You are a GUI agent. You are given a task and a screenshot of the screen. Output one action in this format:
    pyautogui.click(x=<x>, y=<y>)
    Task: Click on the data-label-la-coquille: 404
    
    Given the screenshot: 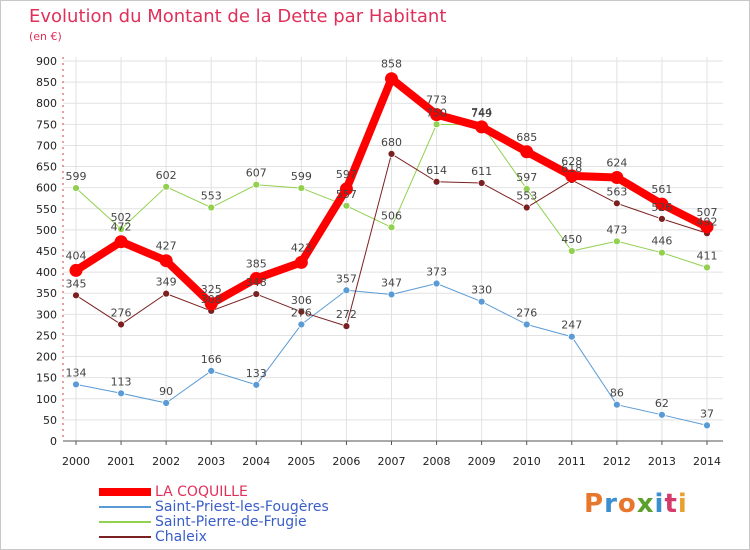 What is the action you would take?
    pyautogui.click(x=76, y=255)
    